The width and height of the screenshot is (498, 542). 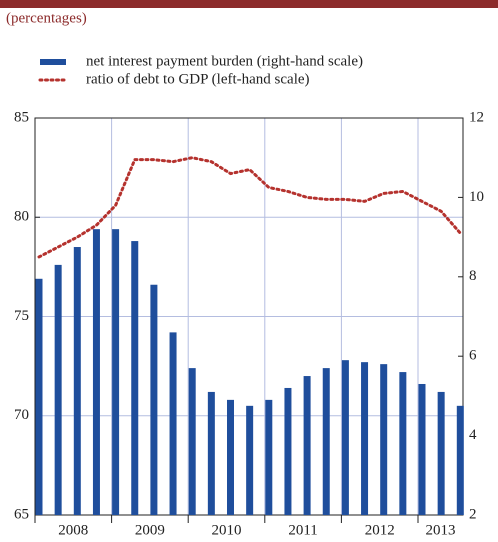 What do you see at coordinates (21, 415) in the screenshot?
I see `y-tick-label: 70` at bounding box center [21, 415].